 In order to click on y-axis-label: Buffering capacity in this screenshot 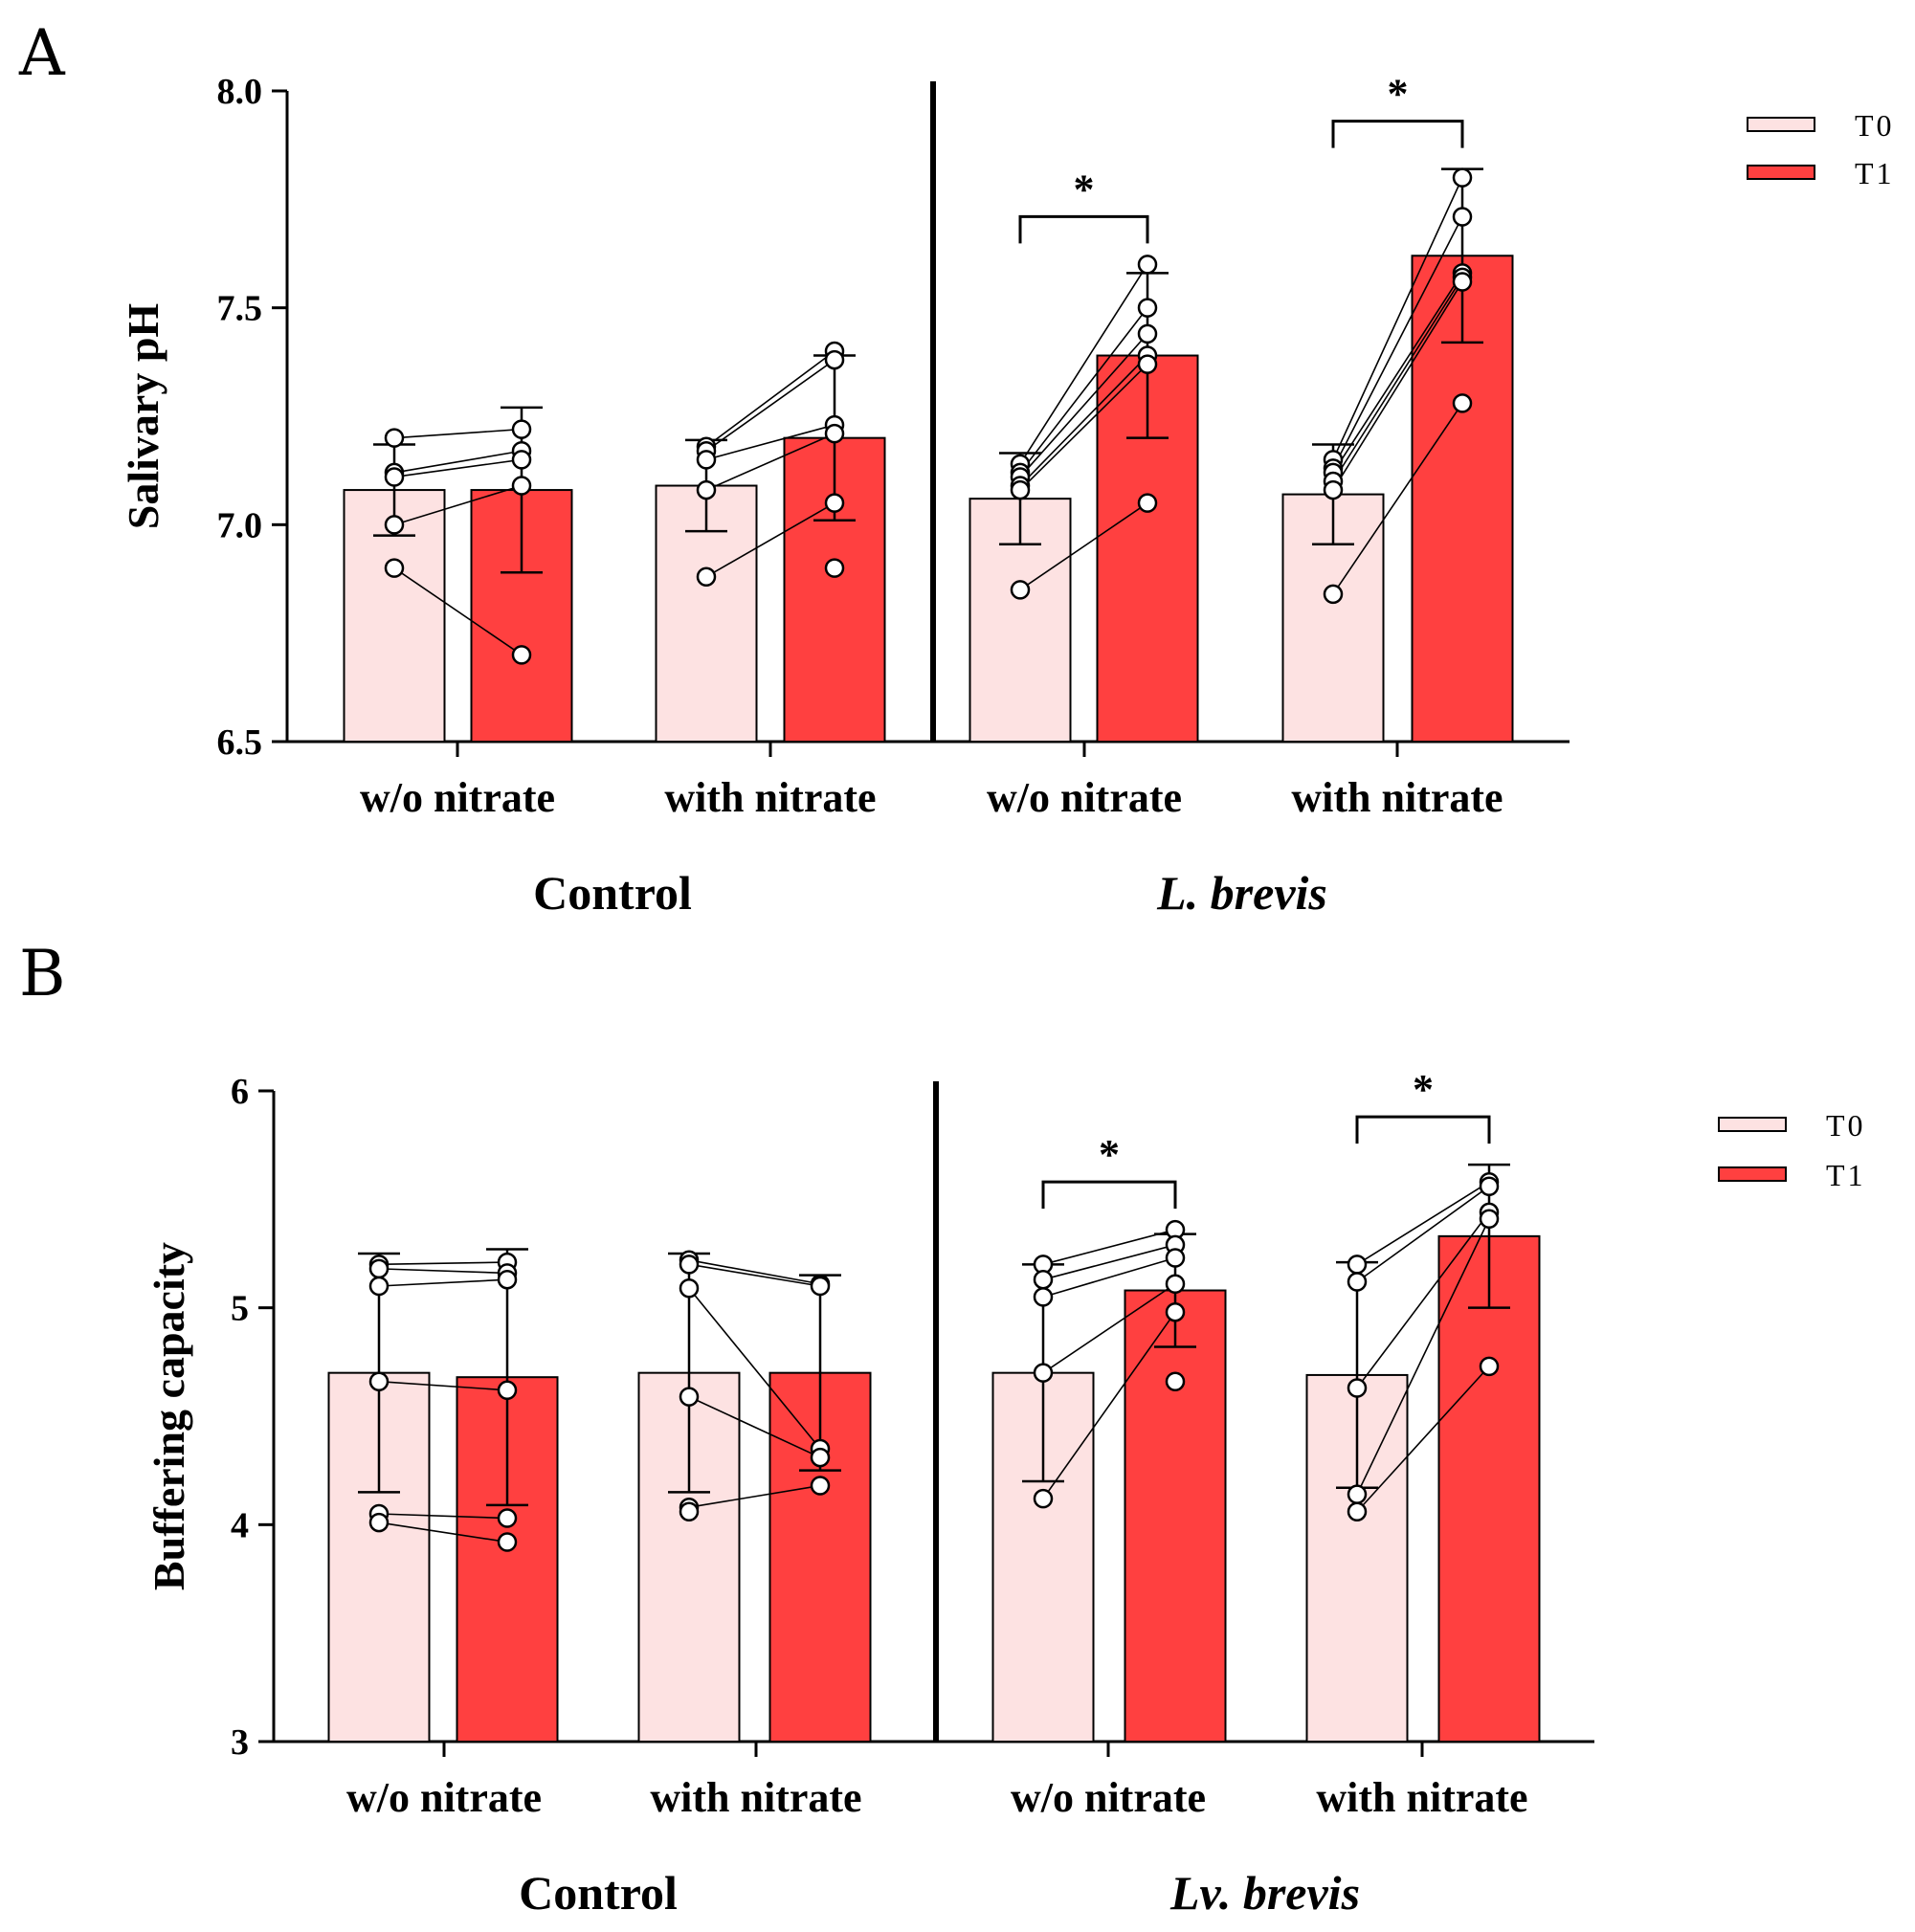, I will do `click(169, 1416)`.